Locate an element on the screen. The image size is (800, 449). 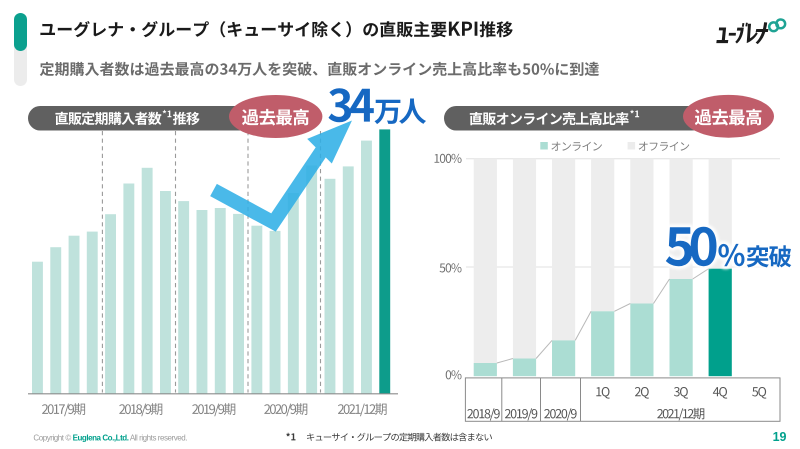
svg-text: 19 is located at coordinates (780, 437).